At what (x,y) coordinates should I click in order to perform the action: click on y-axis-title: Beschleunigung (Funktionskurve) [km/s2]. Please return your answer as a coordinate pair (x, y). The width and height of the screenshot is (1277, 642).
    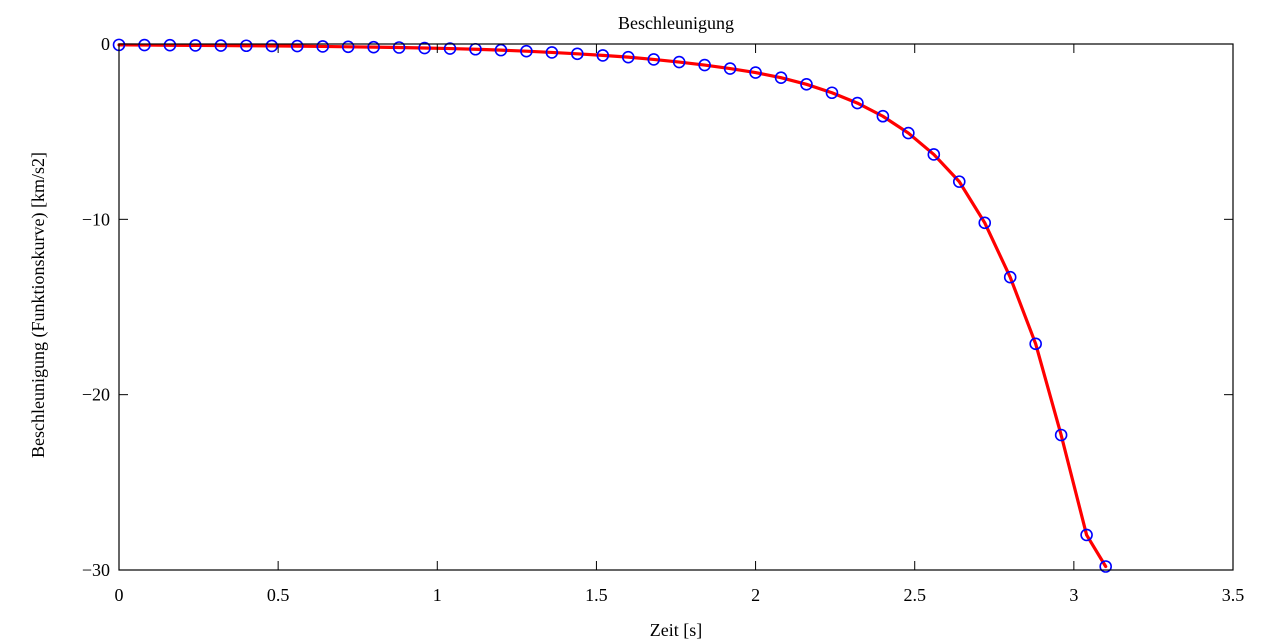
    Looking at the image, I should click on (38, 305).